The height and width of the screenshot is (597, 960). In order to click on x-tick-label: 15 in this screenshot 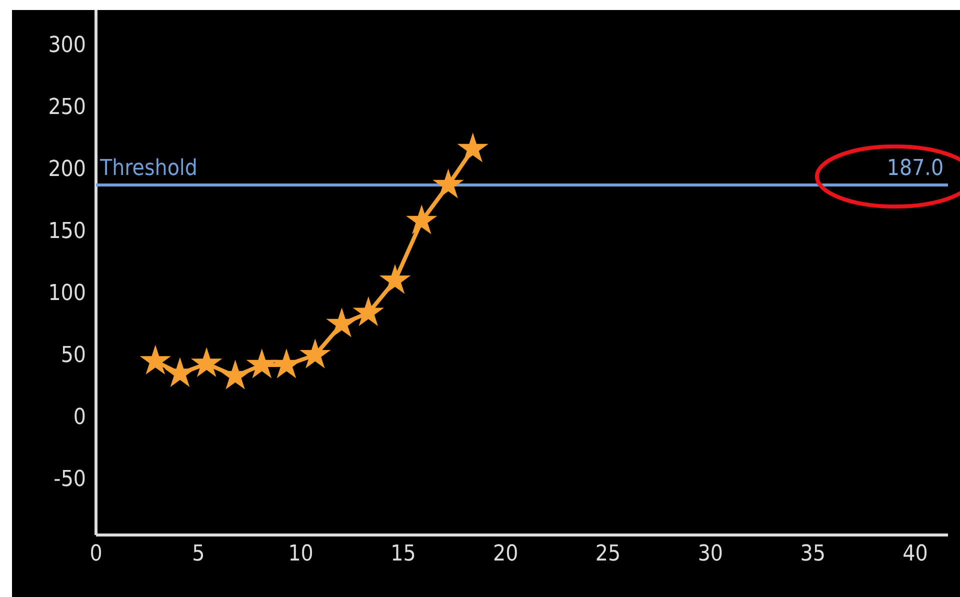, I will do `click(403, 554)`.